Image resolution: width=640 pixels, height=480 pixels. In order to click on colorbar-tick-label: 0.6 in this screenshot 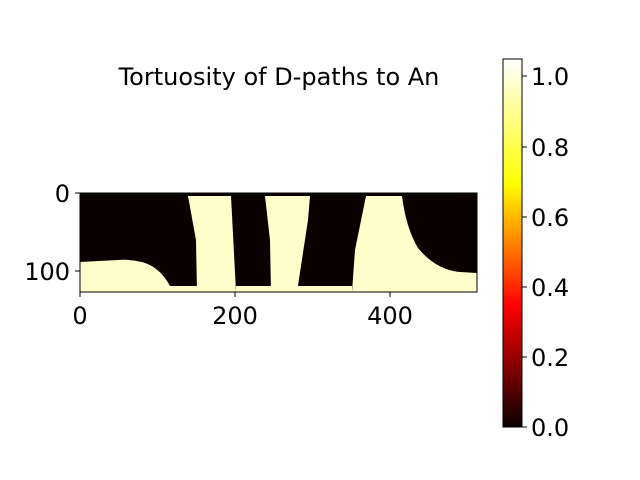, I will do `click(550, 218)`.